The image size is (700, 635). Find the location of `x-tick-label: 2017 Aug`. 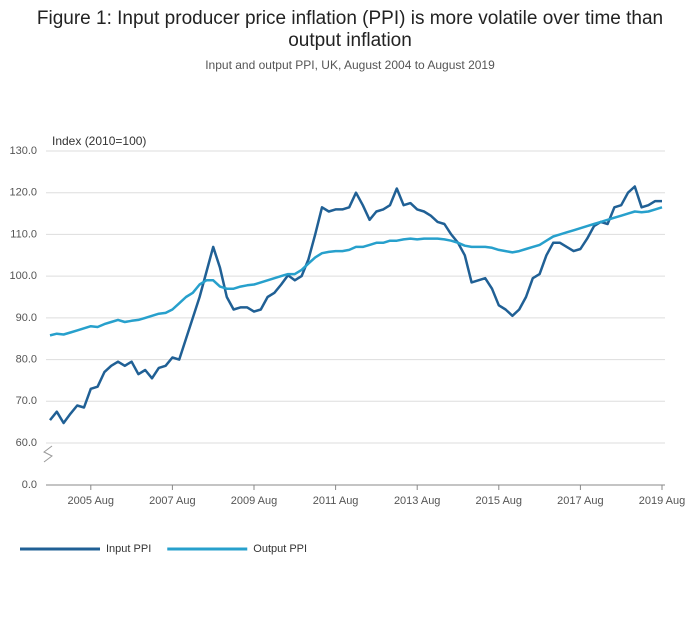

x-tick-label: 2017 Aug is located at coordinates (580, 501).